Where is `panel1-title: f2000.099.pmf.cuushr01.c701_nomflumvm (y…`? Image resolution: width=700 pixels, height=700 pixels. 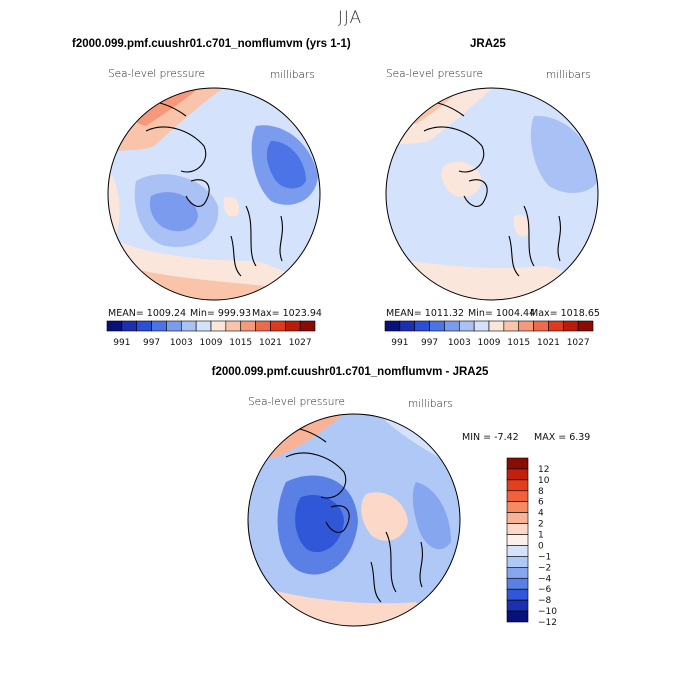 panel1-title: f2000.099.pmf.cuushr01.c701_nomflumvm (y… is located at coordinates (211, 44).